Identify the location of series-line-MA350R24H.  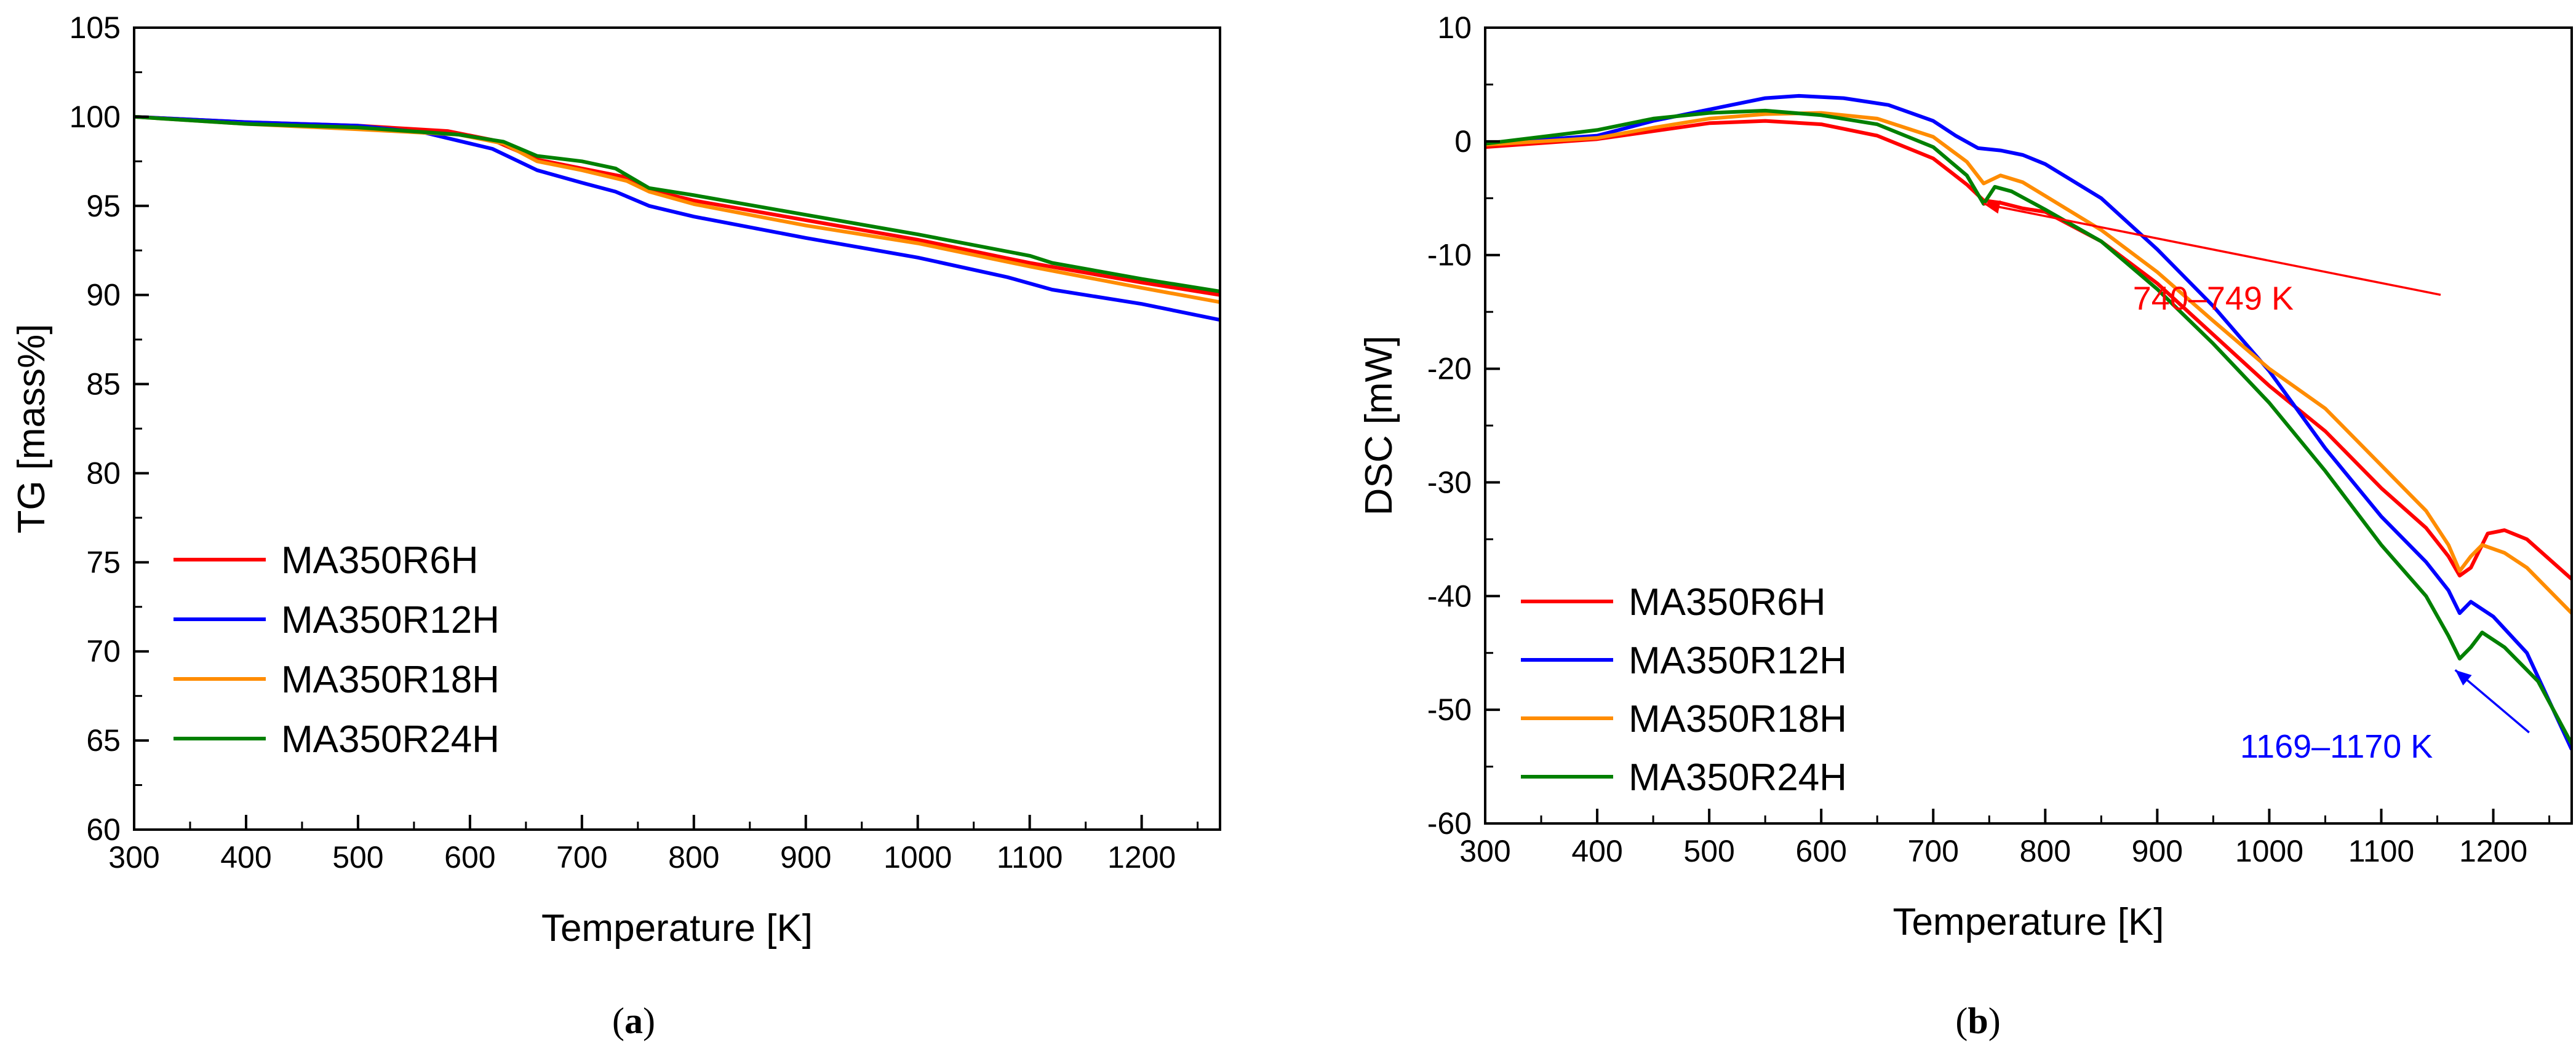
(677, 203).